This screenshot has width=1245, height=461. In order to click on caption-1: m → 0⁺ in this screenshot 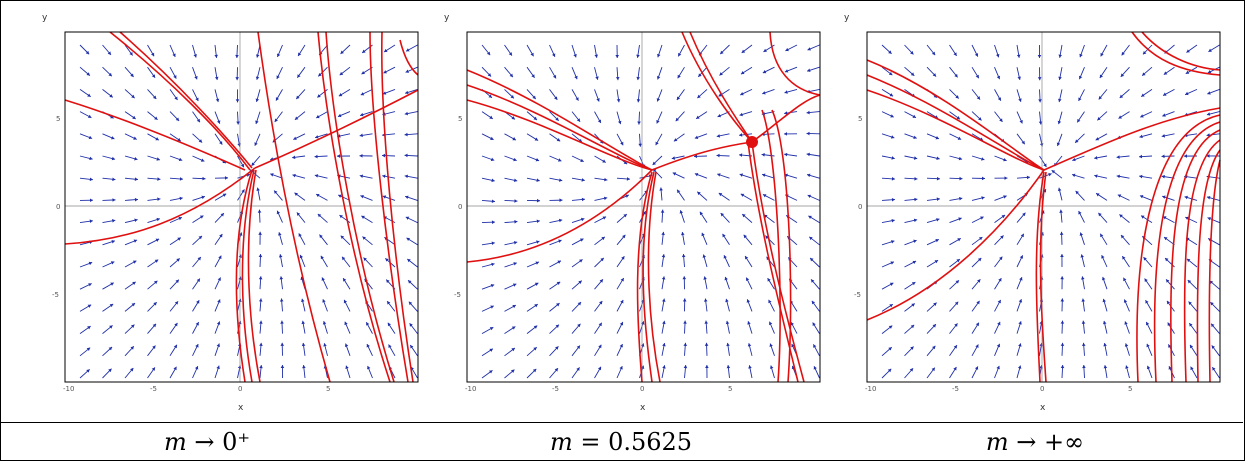, I will do `click(207, 442)`.